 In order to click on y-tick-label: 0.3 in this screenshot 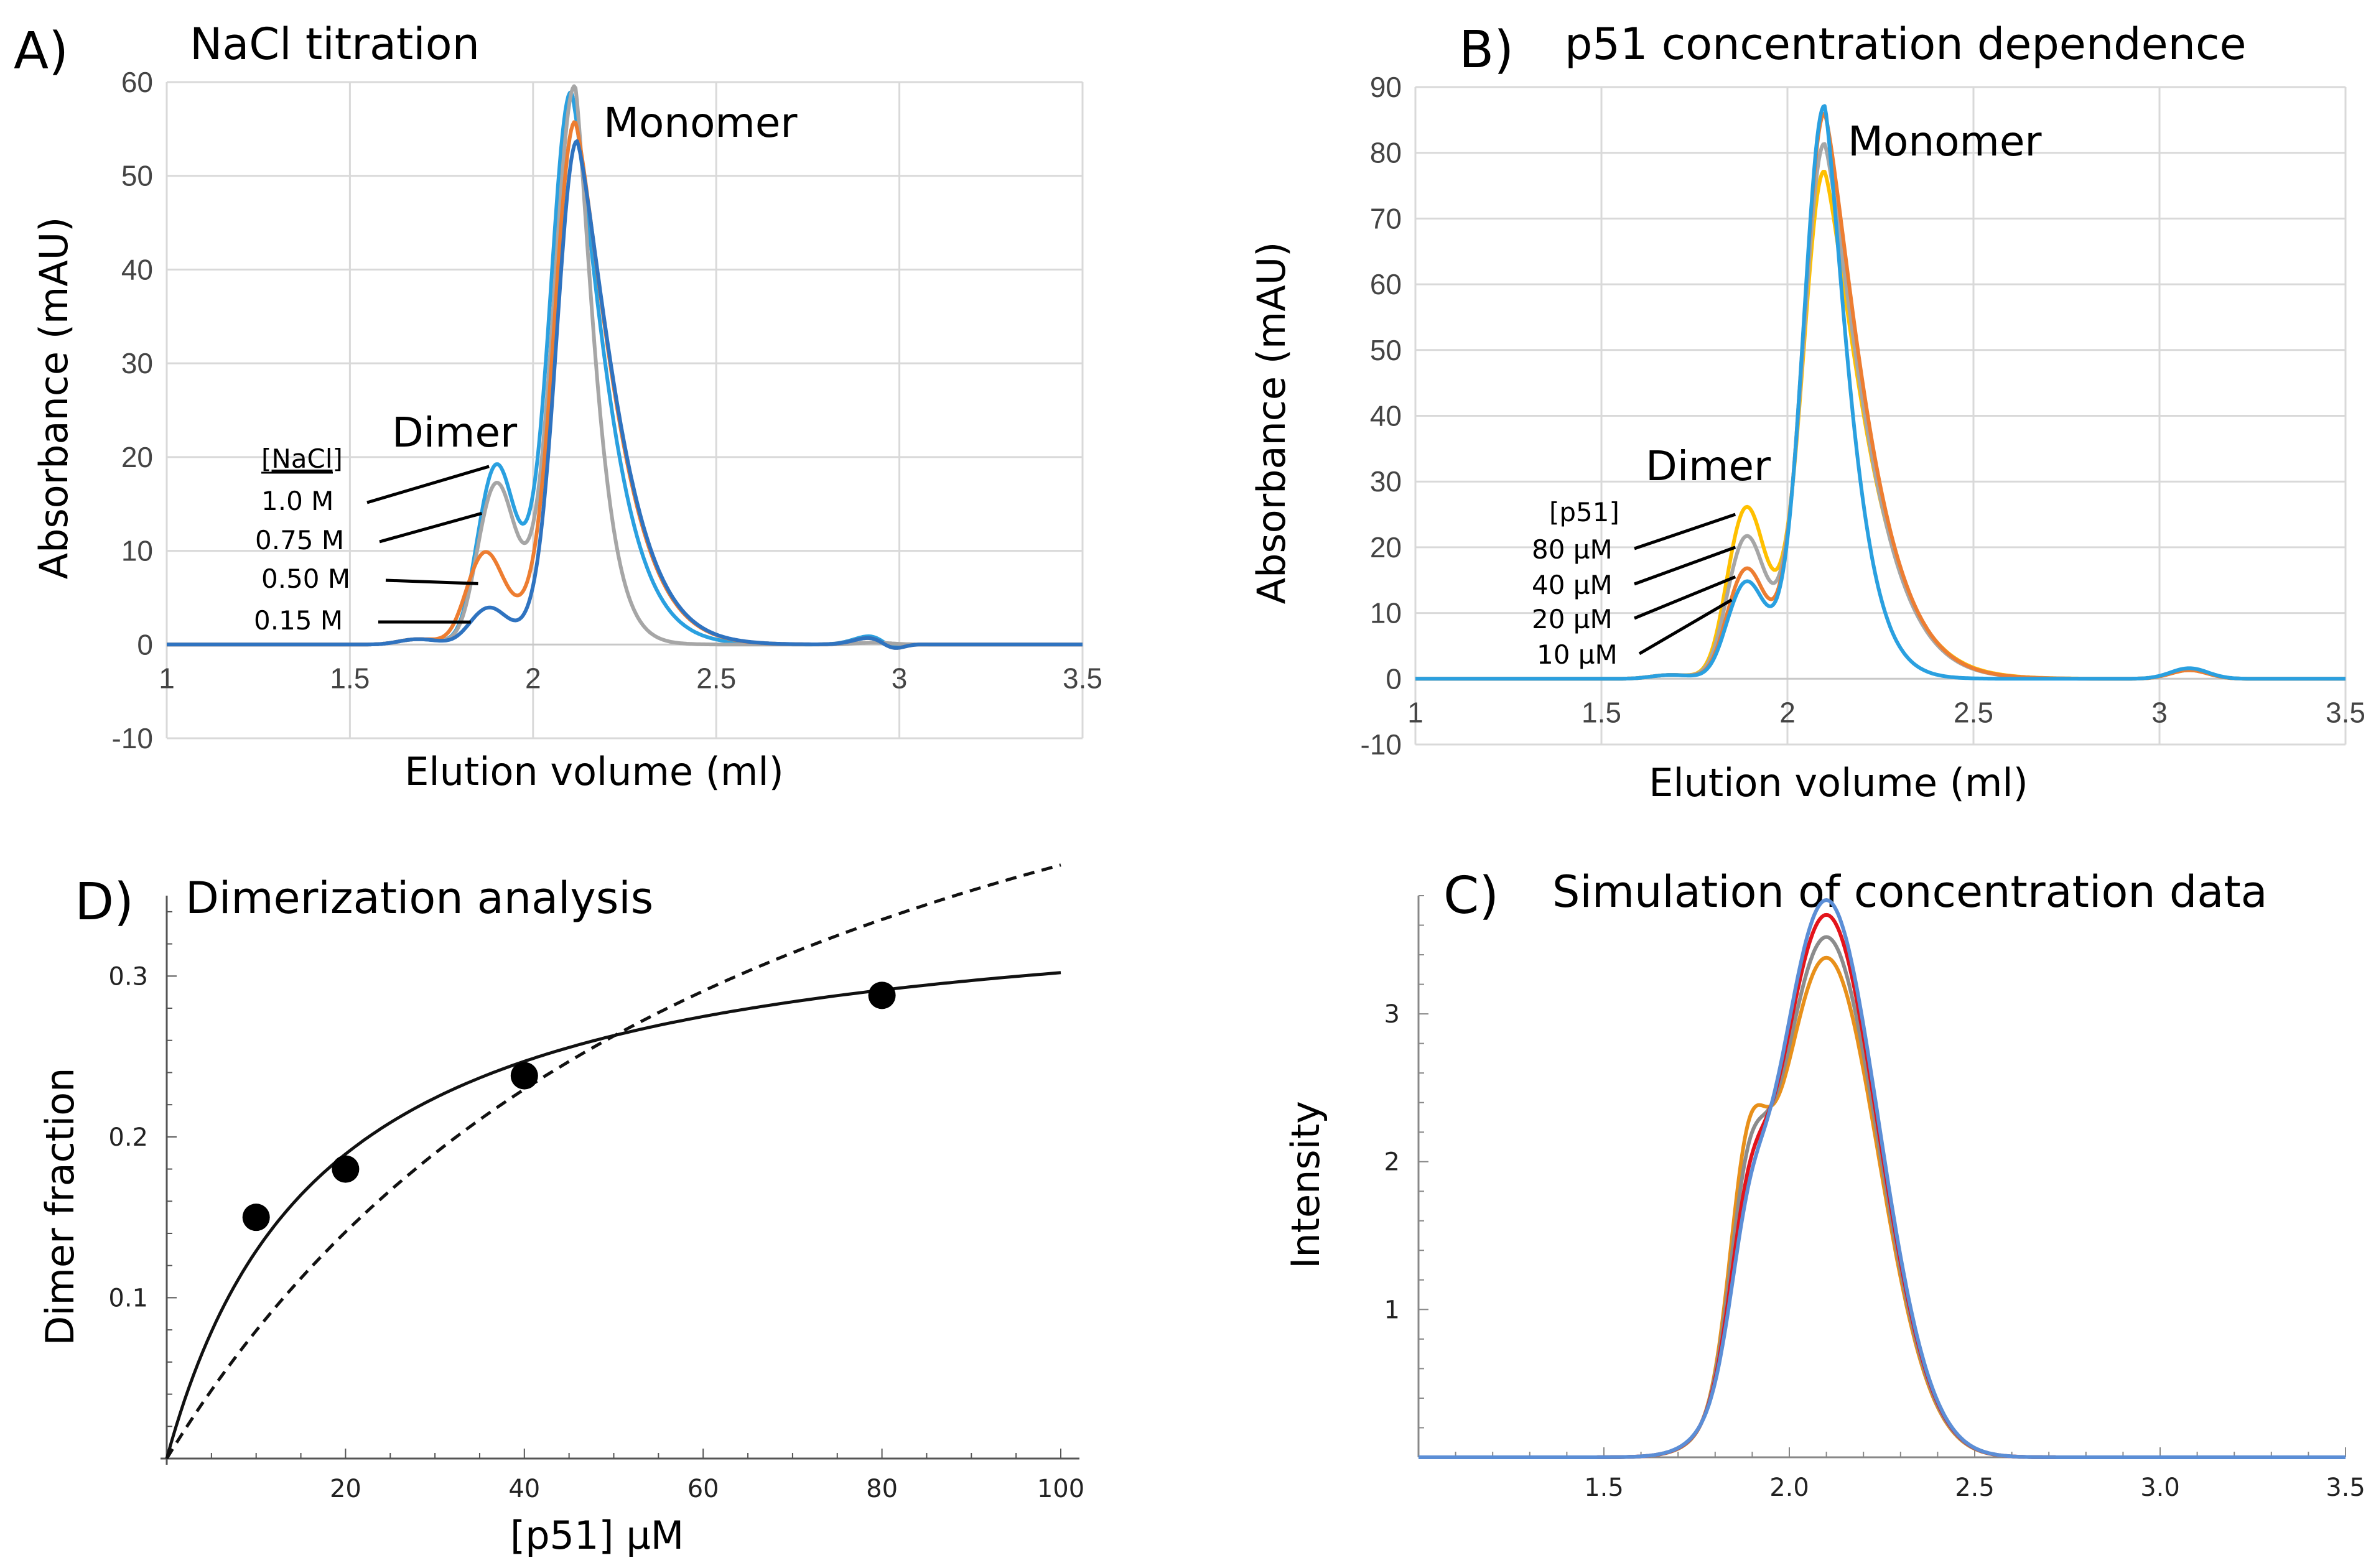, I will do `click(128, 977)`.